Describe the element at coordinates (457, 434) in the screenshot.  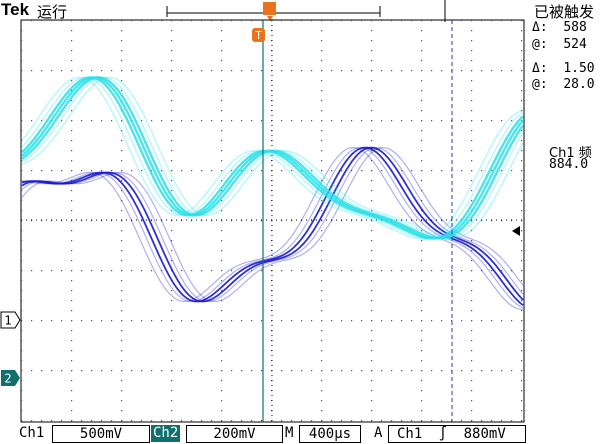
I see `trigger-settings: Ch1 ∫ 880mV` at that location.